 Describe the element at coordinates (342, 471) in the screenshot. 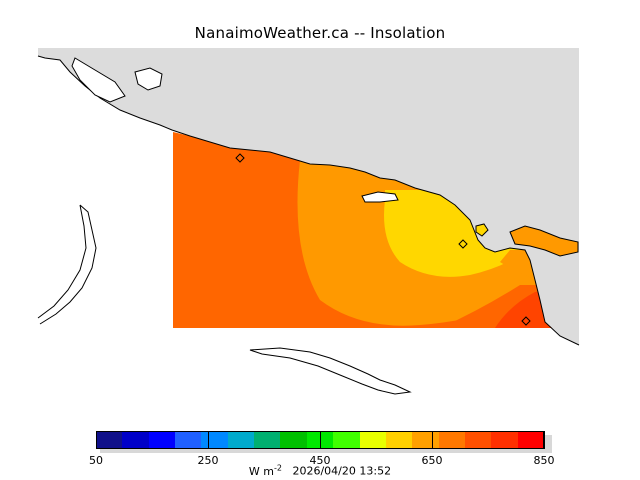

I see `timestamp: 2026/04/20 13:52` at that location.